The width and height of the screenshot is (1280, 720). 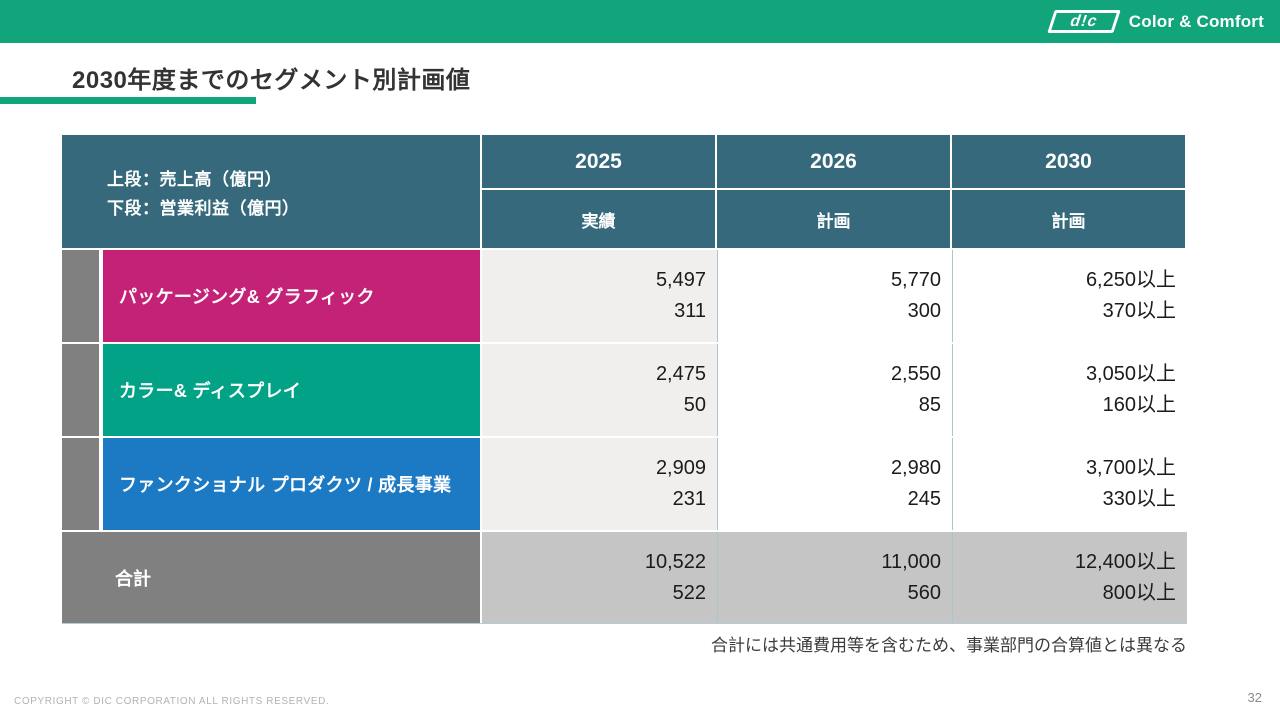 What do you see at coordinates (1139, 499) in the screenshot?
I see `profit-value: 330以上` at bounding box center [1139, 499].